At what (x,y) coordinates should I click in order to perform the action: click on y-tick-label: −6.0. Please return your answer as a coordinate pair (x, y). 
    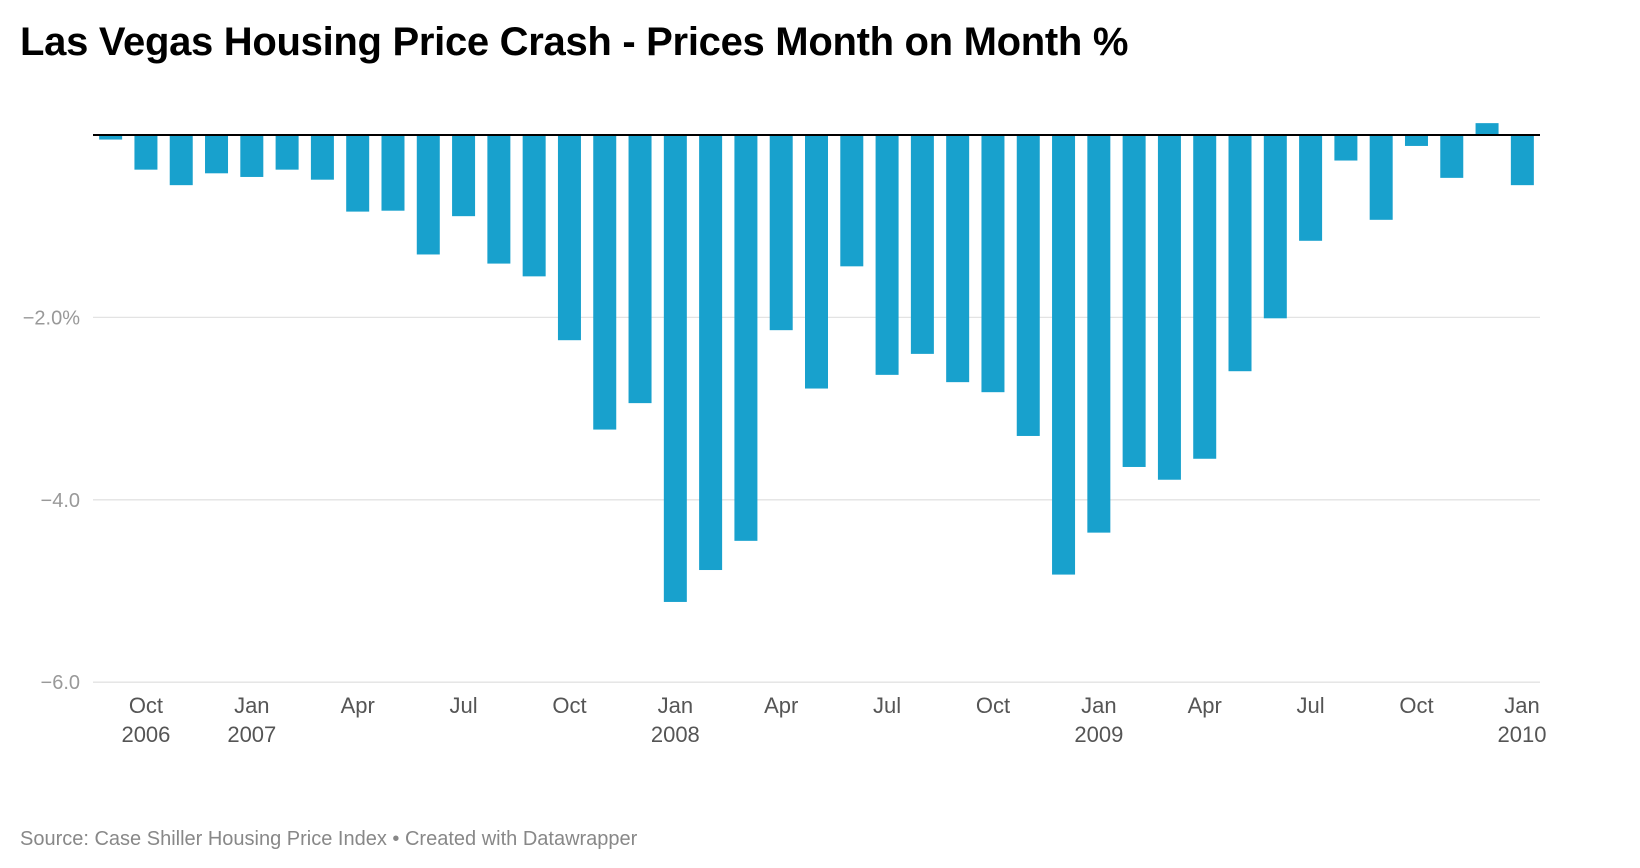
    Looking at the image, I should click on (60, 683).